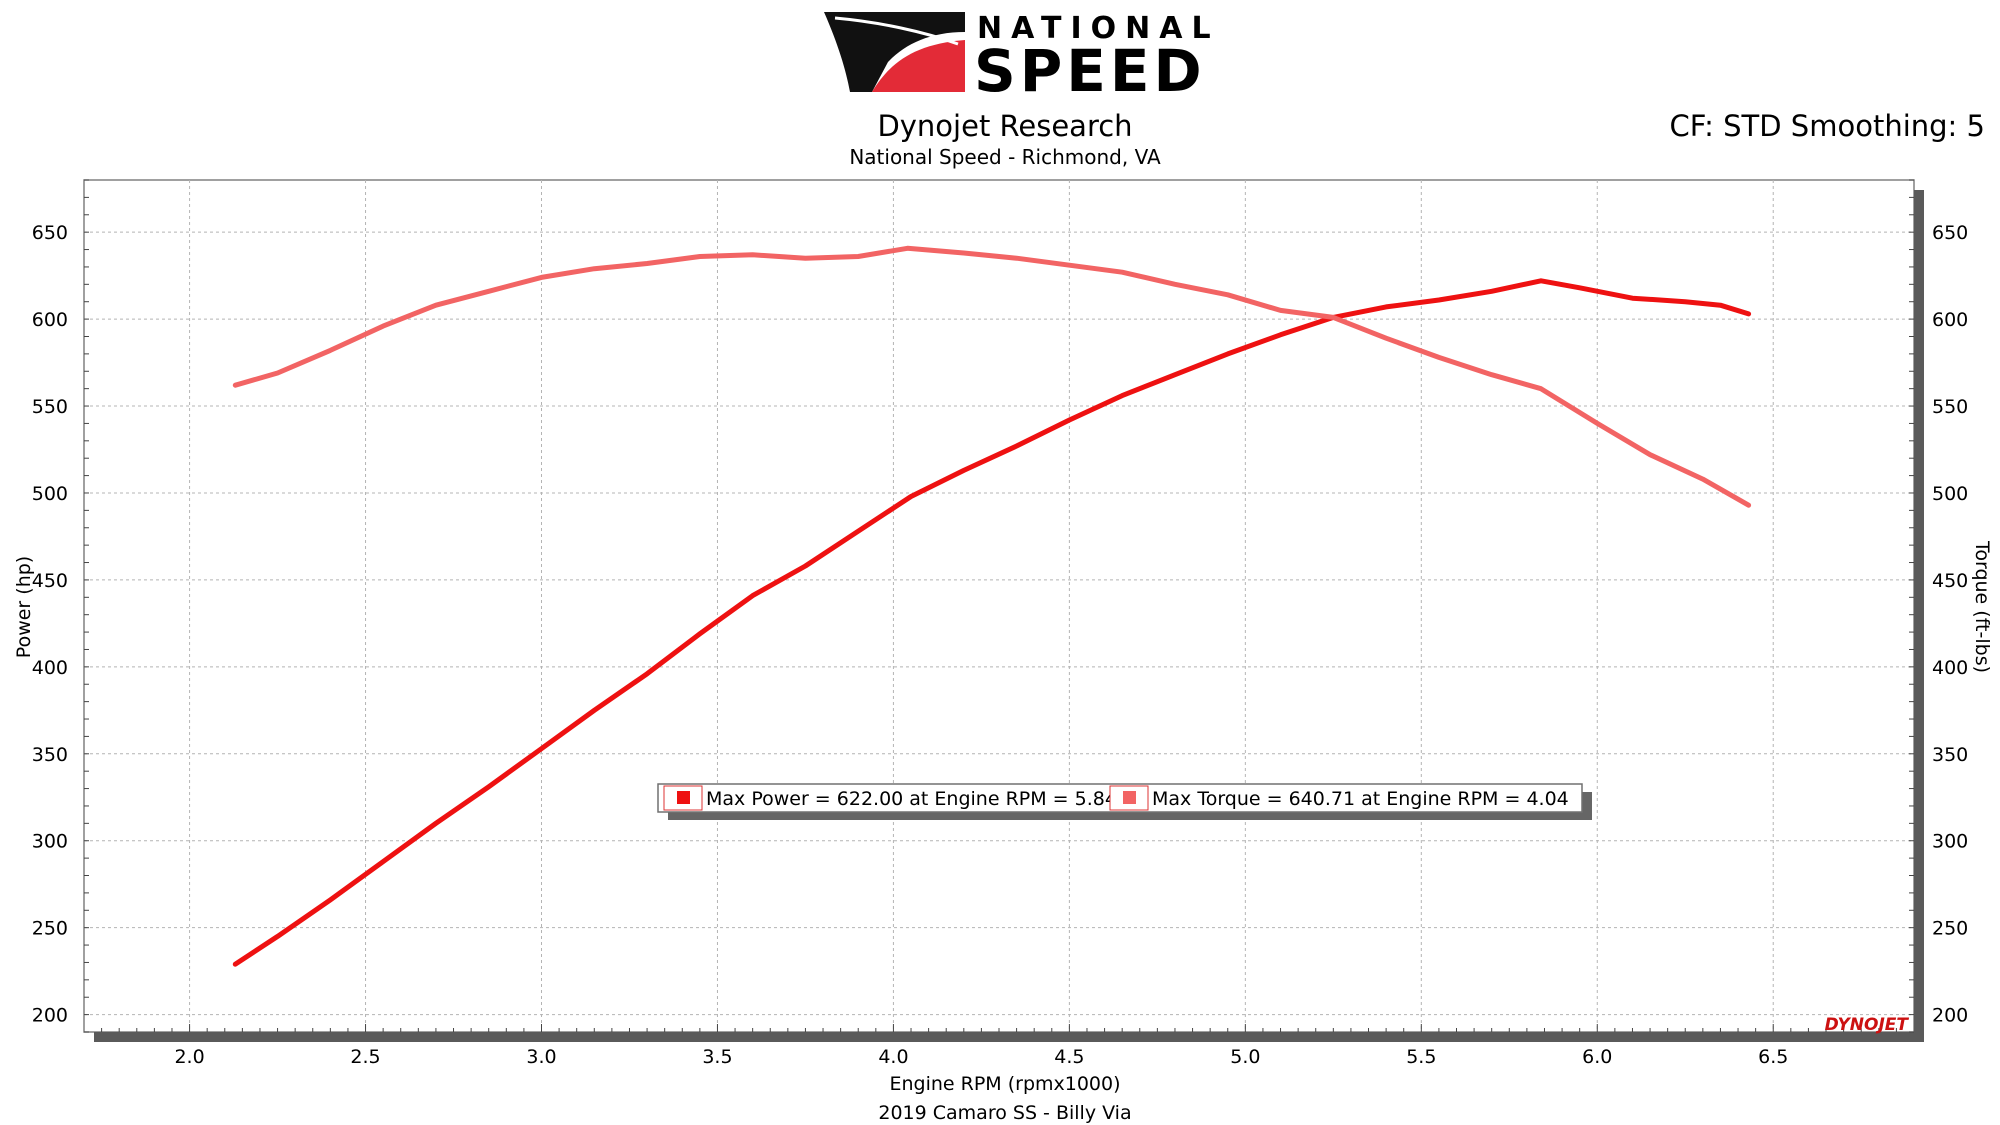  What do you see at coordinates (893, 1057) in the screenshot?
I see `x-tick-label: 4.0` at bounding box center [893, 1057].